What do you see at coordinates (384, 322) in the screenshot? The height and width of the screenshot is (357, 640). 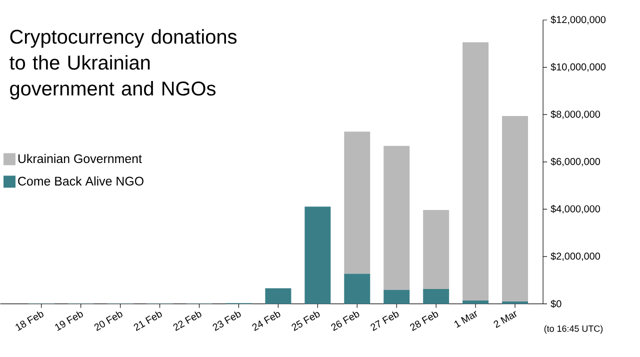 I see `x-tick-label: 27 Feb` at bounding box center [384, 322].